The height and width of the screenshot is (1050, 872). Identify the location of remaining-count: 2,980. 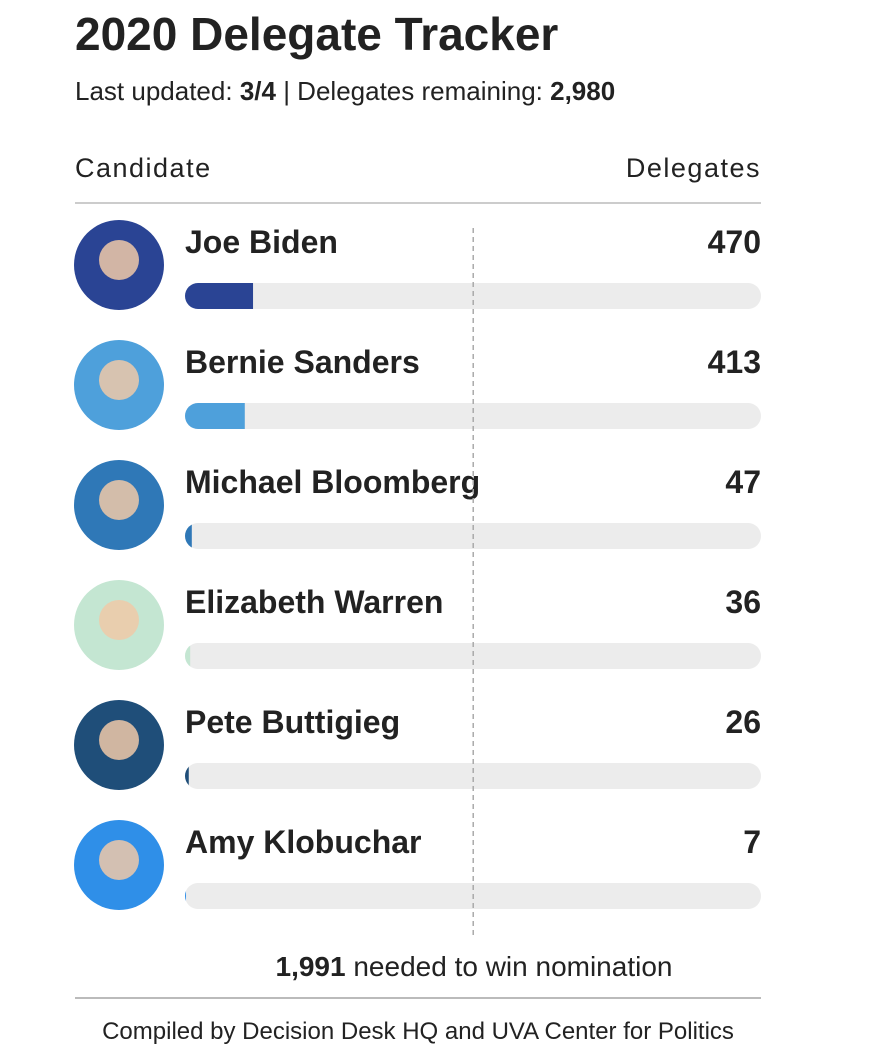
(582, 91).